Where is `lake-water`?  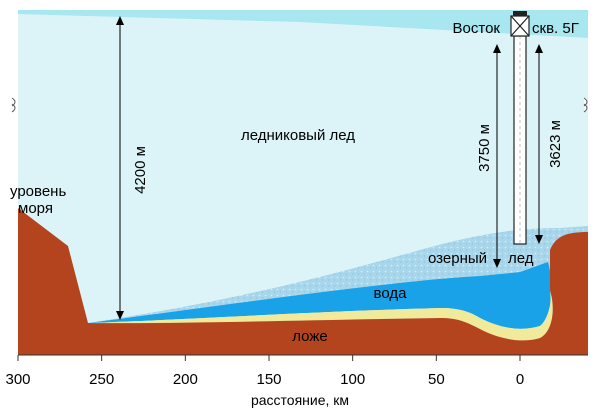
lake-water is located at coordinates (320, 295).